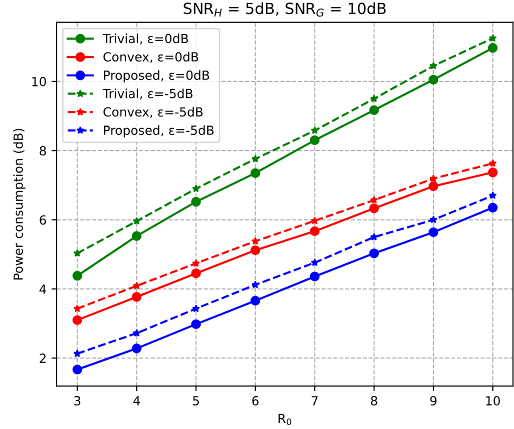  What do you see at coordinates (315, 401) in the screenshot?
I see `x-tick-label: 7` at bounding box center [315, 401].